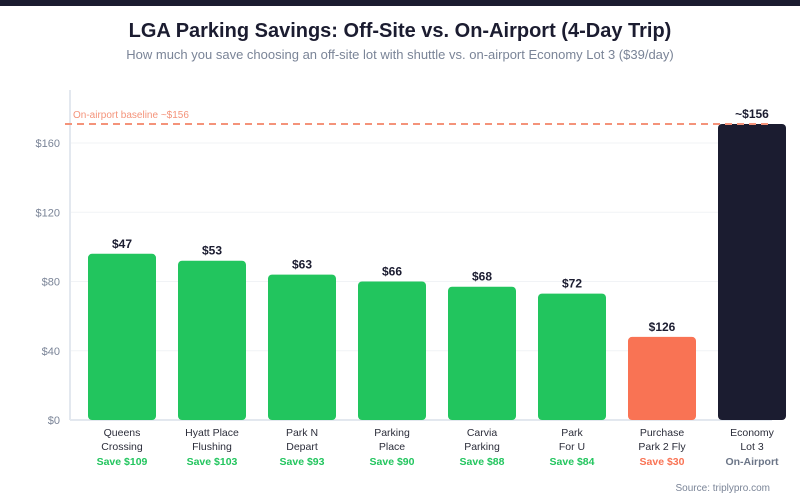 The height and width of the screenshot is (500, 800). What do you see at coordinates (572, 462) in the screenshot?
I see `savings-label: Save $84` at bounding box center [572, 462].